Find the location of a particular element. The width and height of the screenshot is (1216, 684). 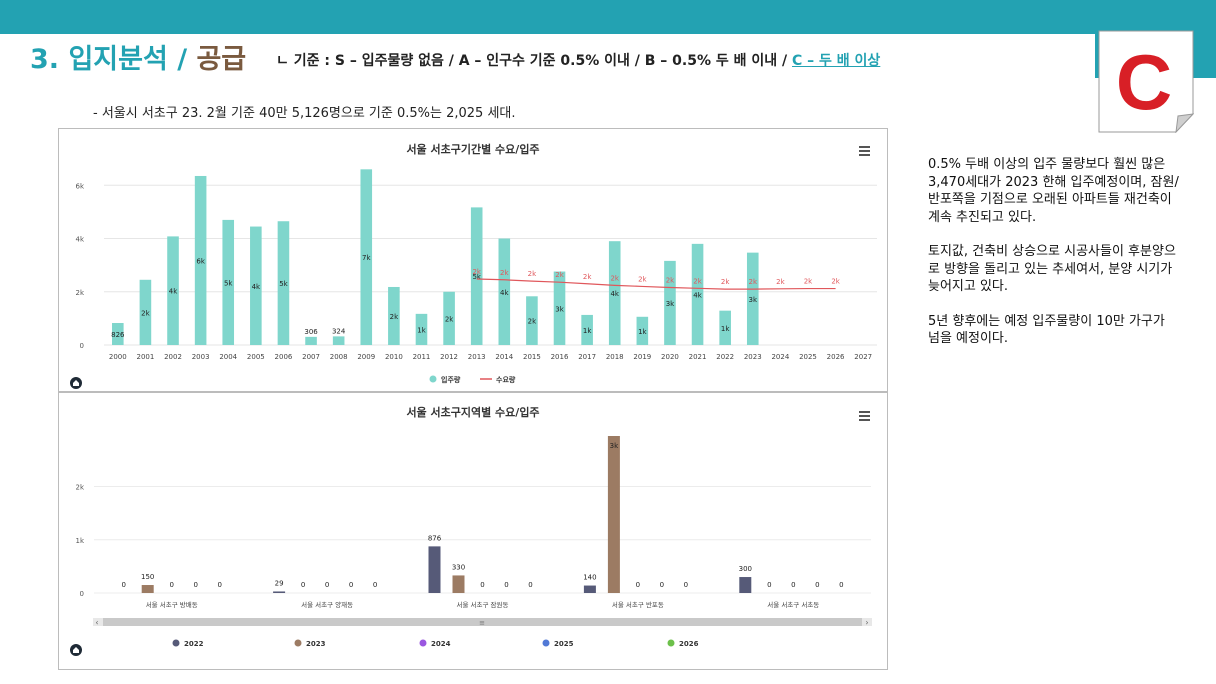

x-tick-label: 2010 is located at coordinates (394, 357).